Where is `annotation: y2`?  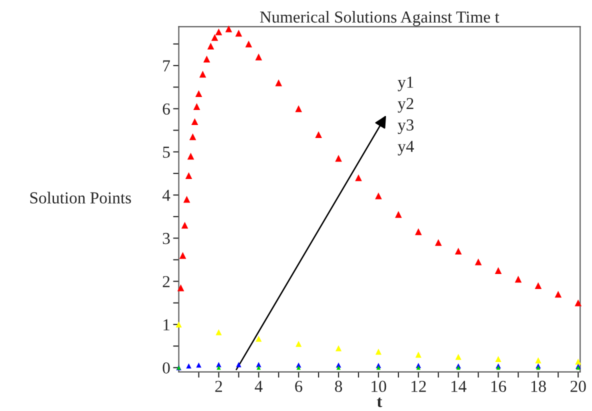 annotation: y2 is located at coordinates (406, 105).